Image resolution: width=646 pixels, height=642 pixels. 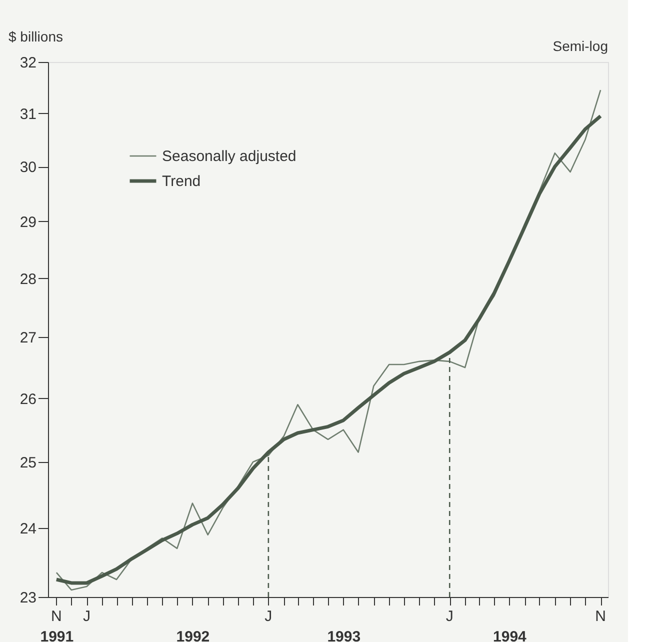 What do you see at coordinates (28, 222) in the screenshot?
I see `y-tick-label: 29` at bounding box center [28, 222].